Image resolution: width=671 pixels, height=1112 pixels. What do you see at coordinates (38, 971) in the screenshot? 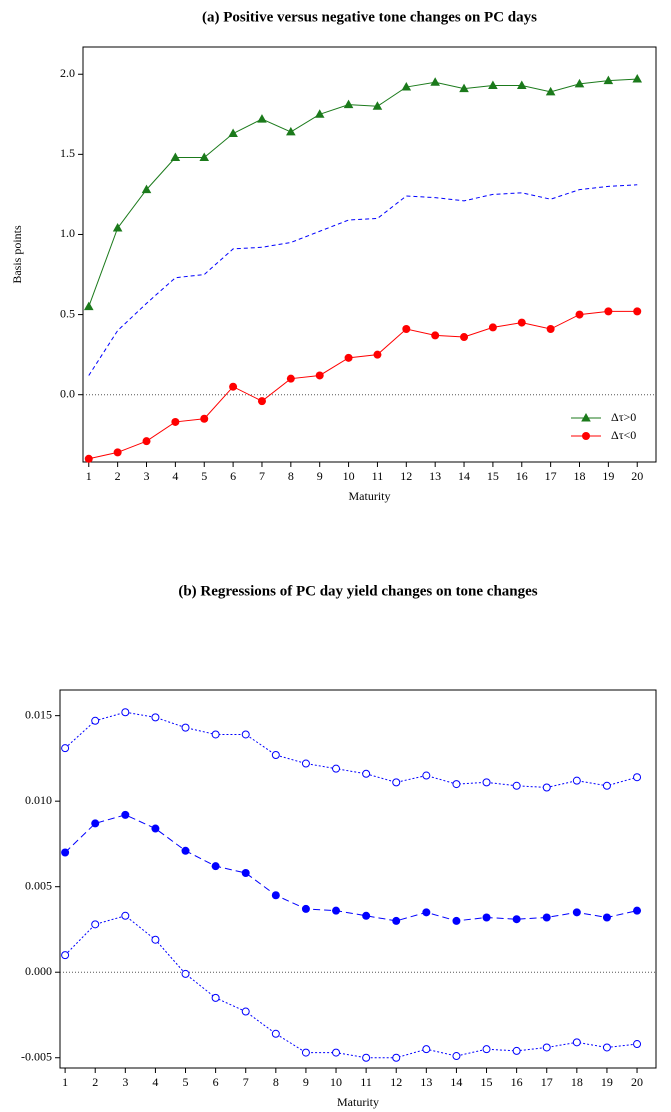
I see `y-tick-label: 0.000` at bounding box center [38, 971].